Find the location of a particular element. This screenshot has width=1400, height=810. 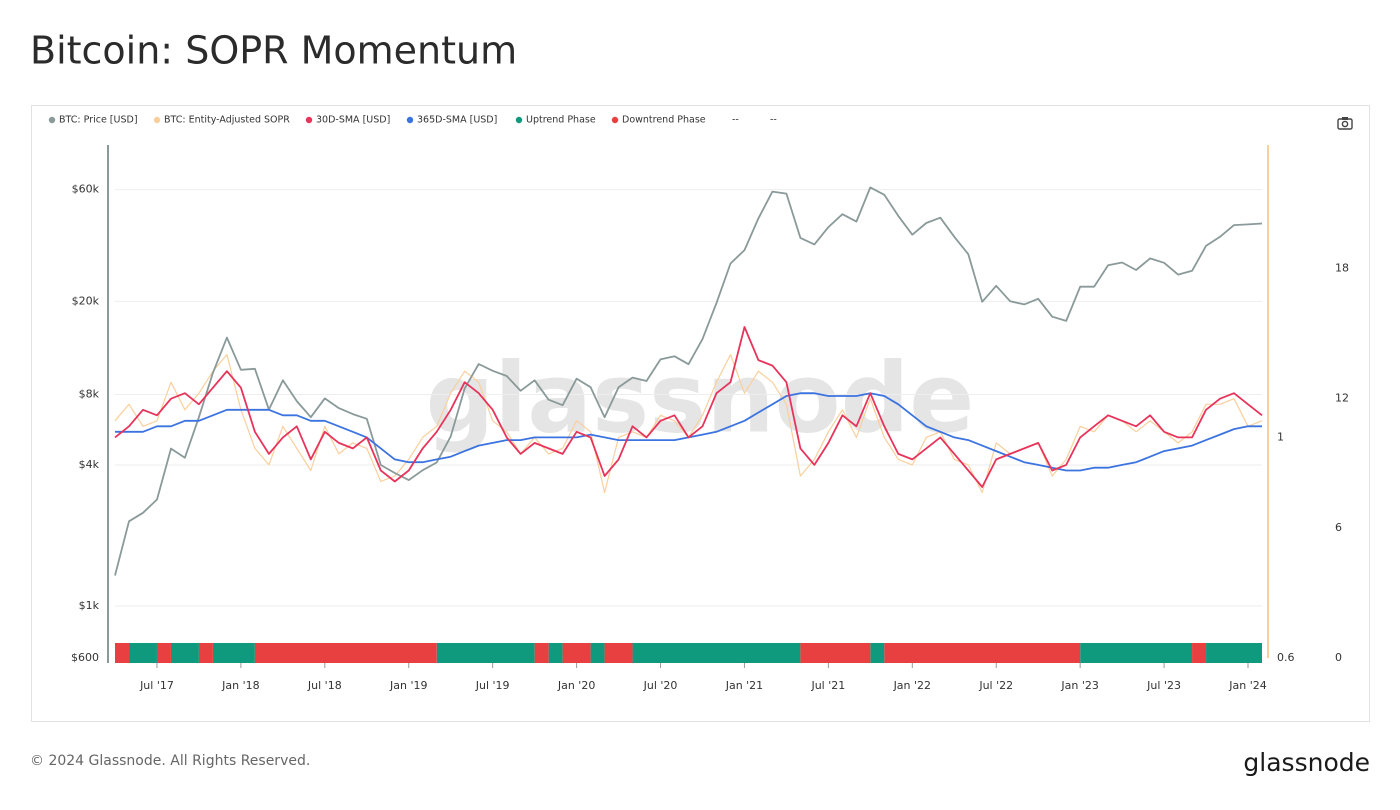

x-tick-label: Jul '22 is located at coordinates (995, 685).